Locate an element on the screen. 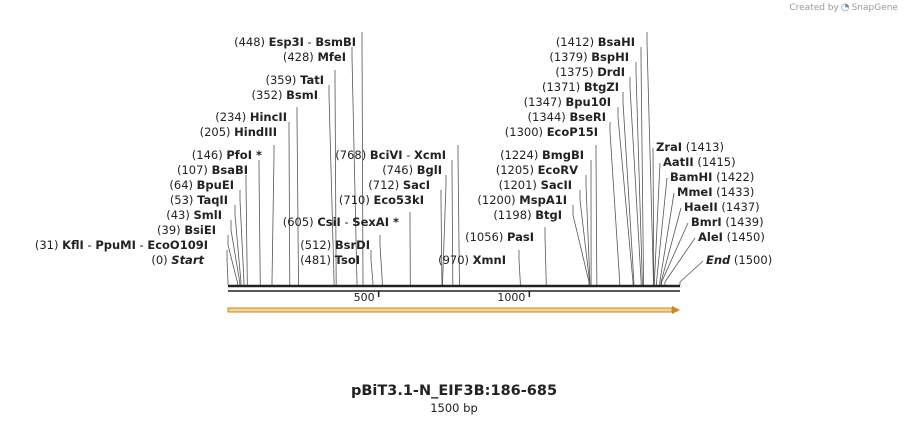 The width and height of the screenshot is (908, 423). site-position: (712) is located at coordinates (385, 185).